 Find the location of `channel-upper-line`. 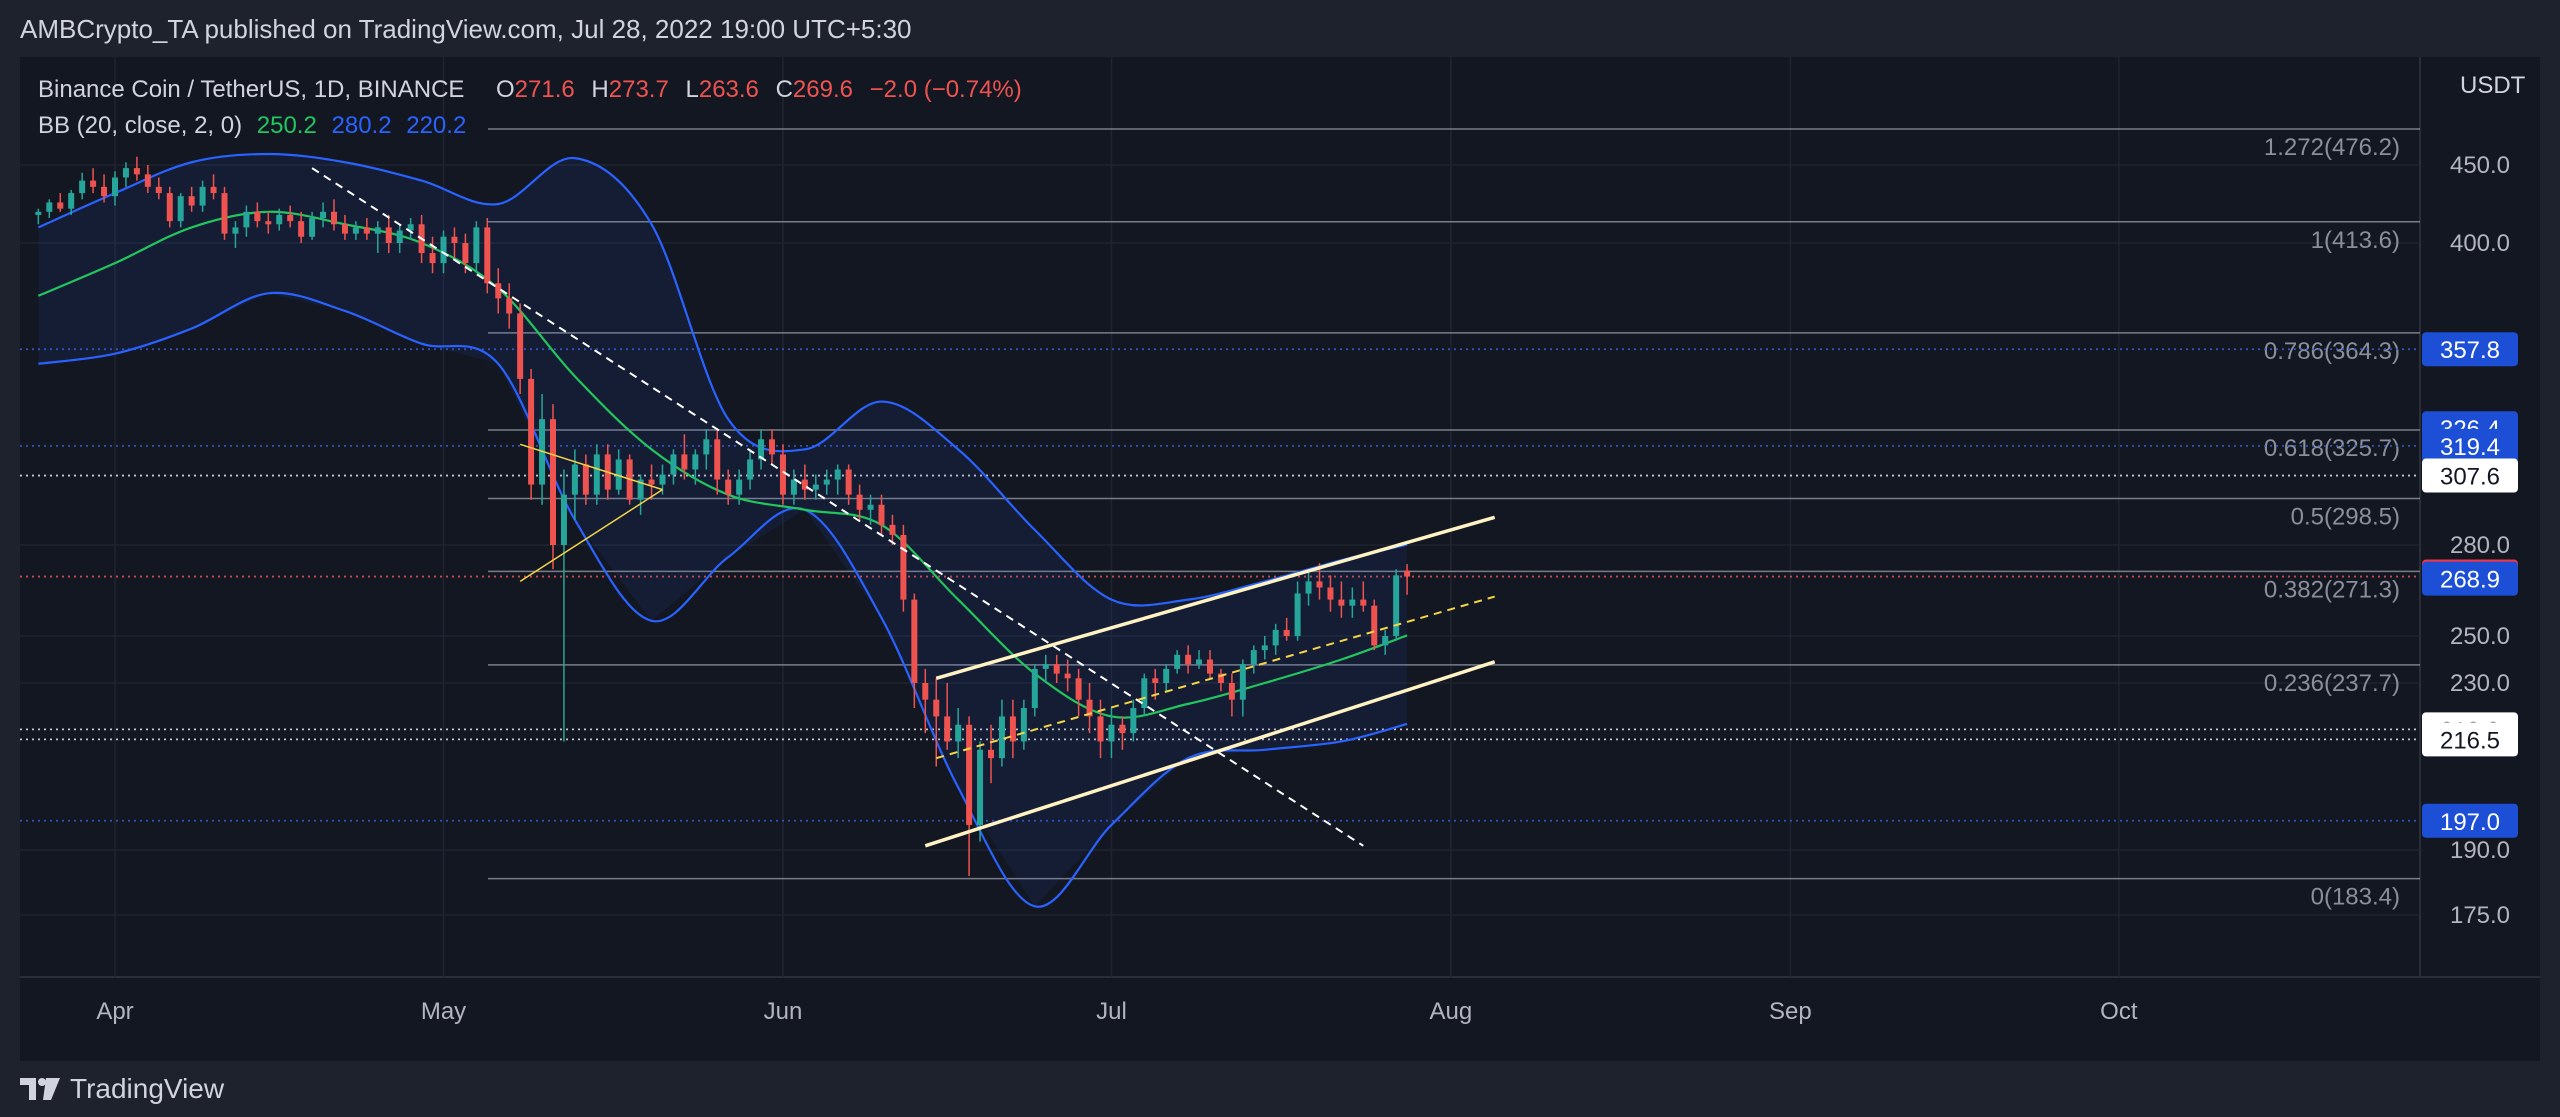

channel-upper-line is located at coordinates (1215, 597).